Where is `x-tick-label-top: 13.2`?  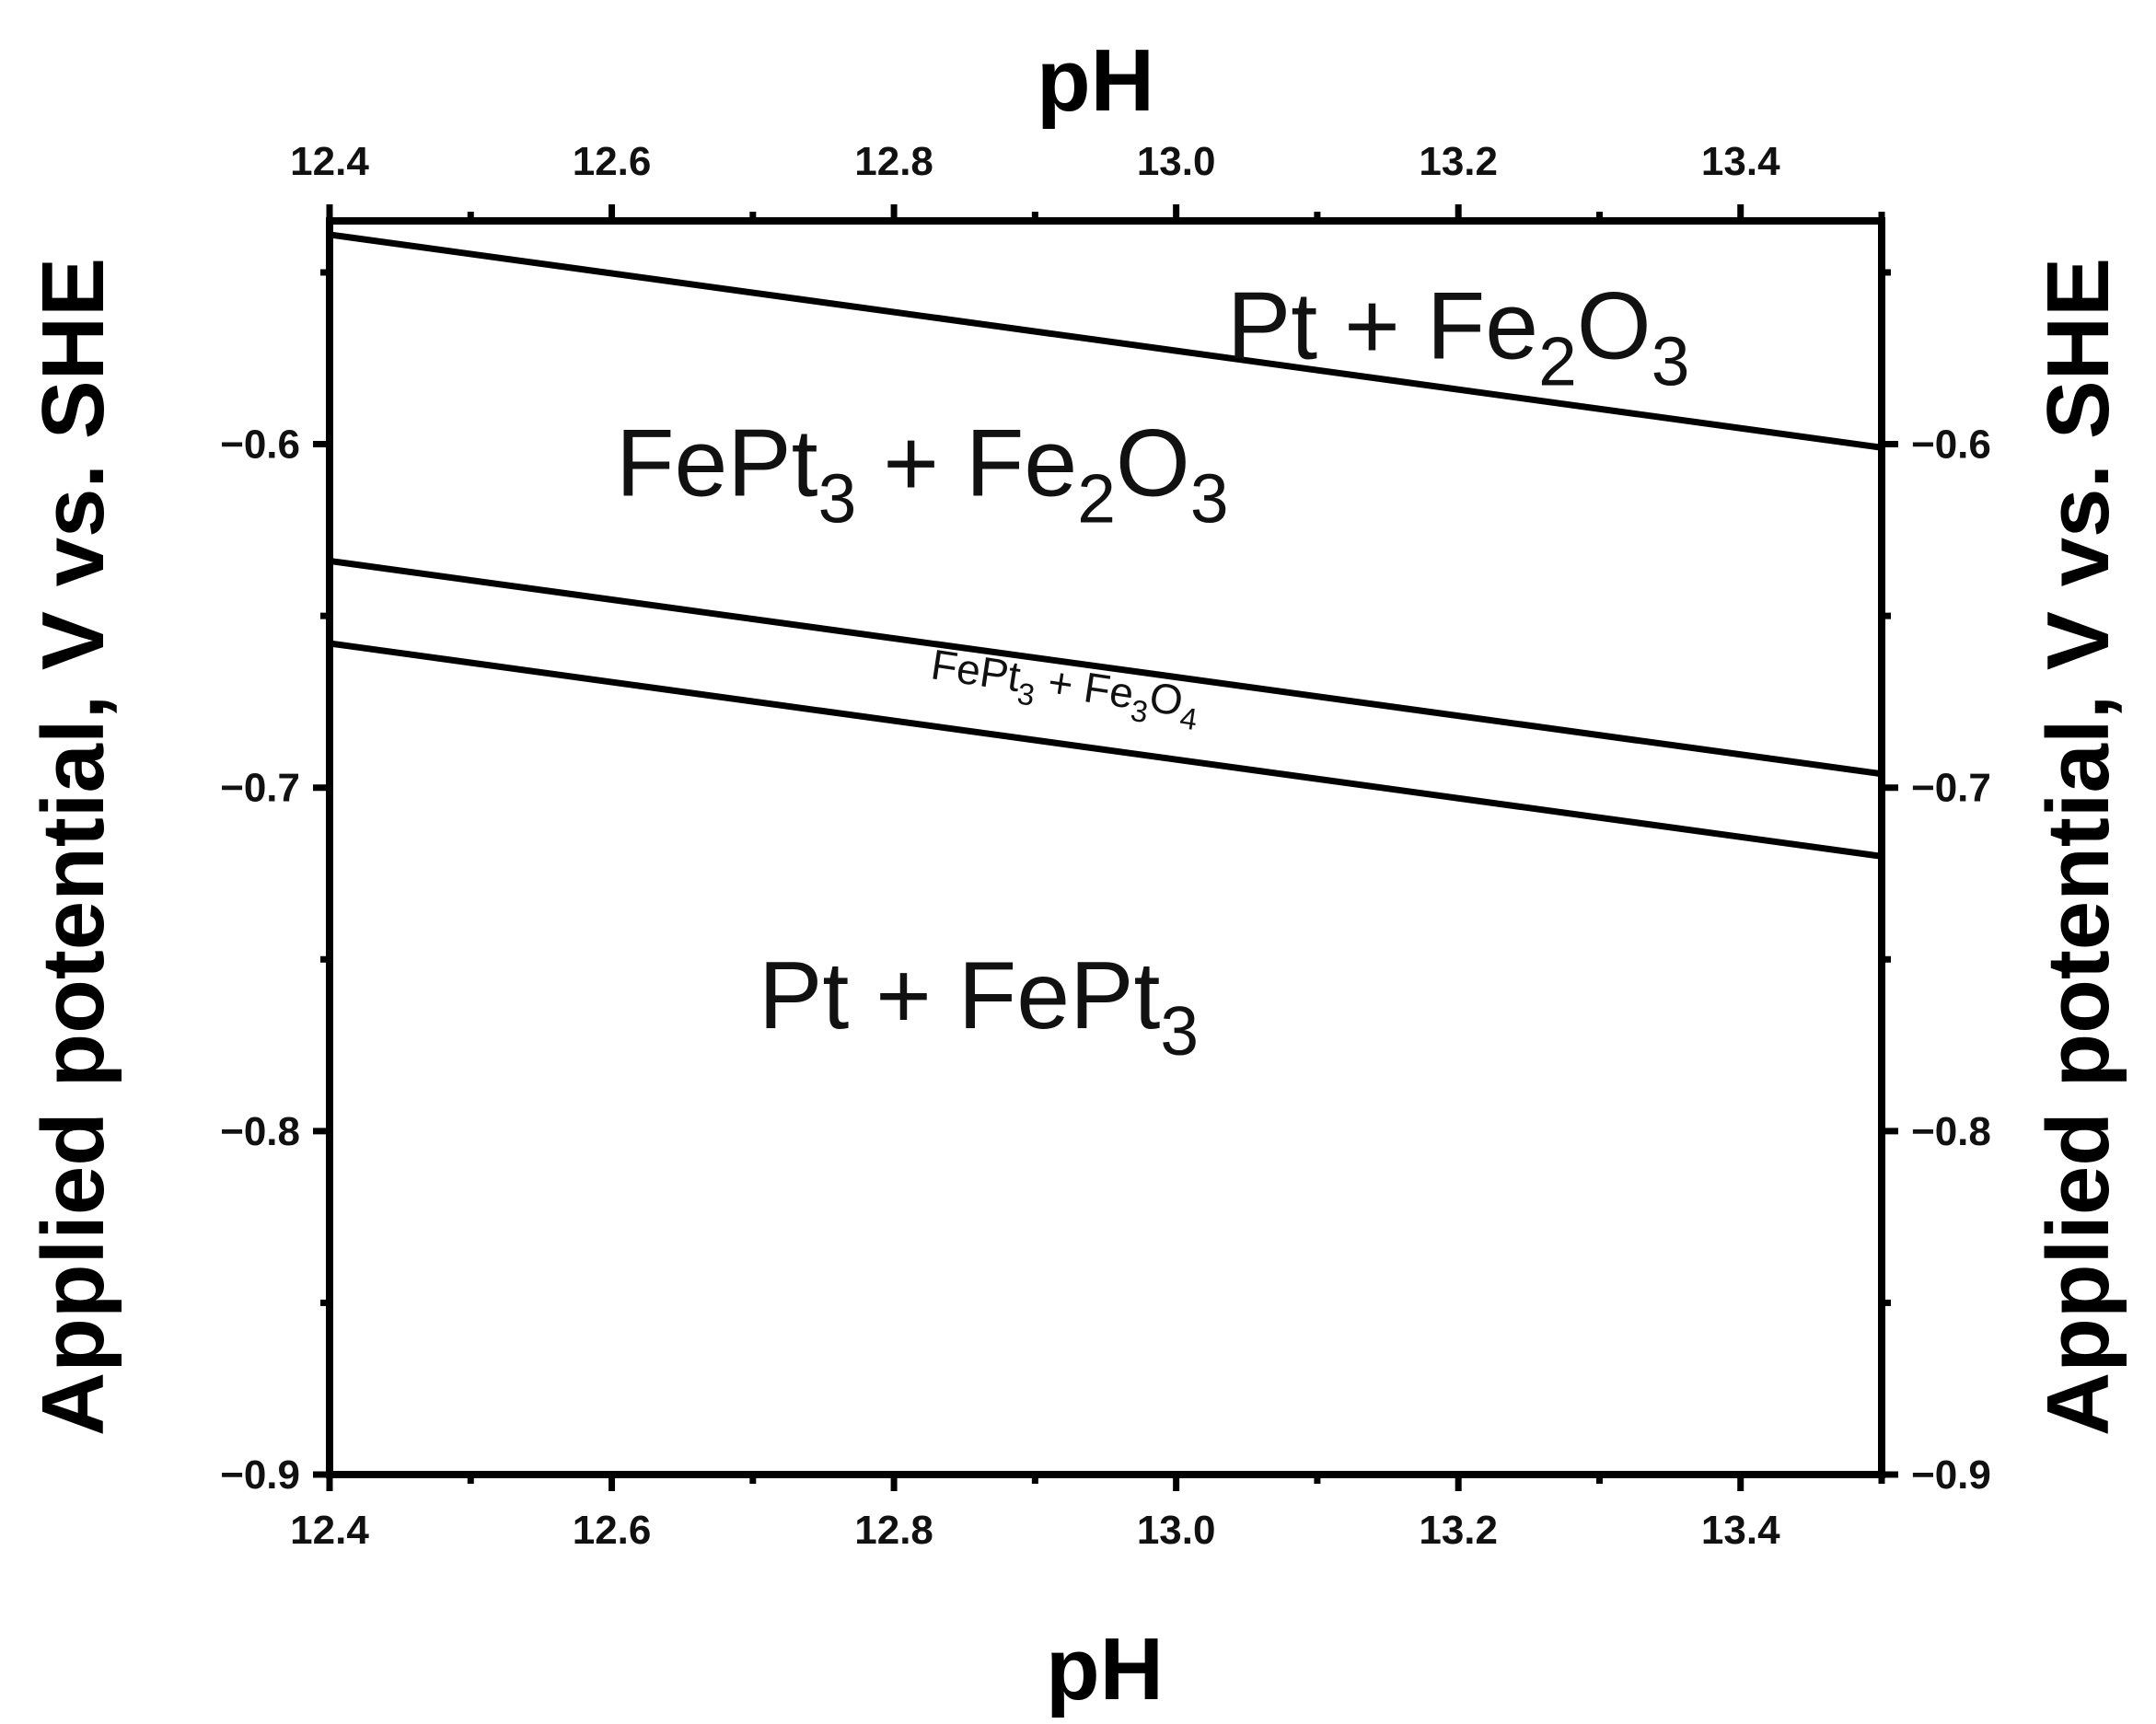
x-tick-label-top: 13.2 is located at coordinates (1458, 161).